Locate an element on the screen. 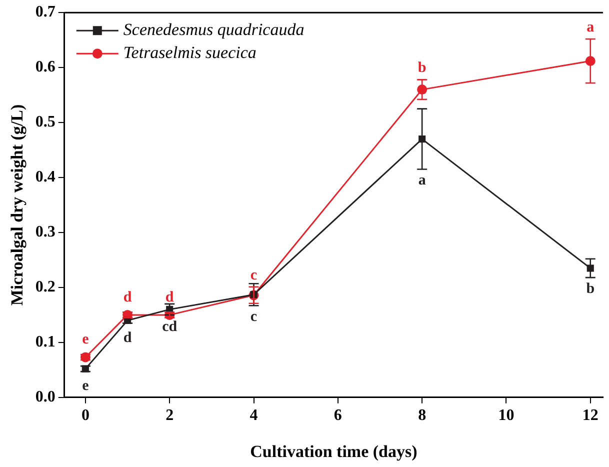 The image size is (609, 467). y-tick-label: 0.3 is located at coordinates (45, 232).